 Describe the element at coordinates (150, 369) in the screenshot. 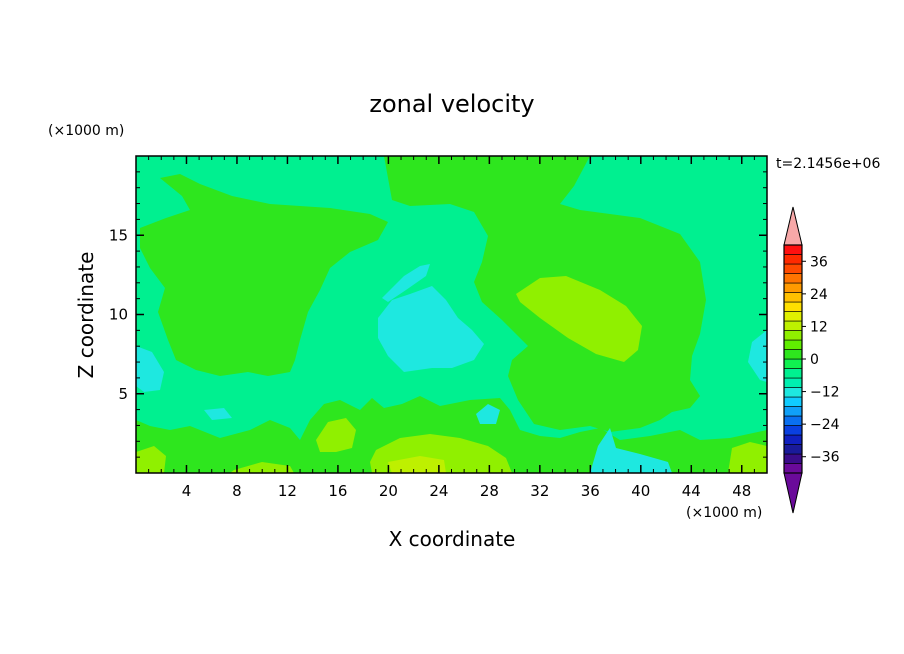

I see `region-left-cyan` at that location.